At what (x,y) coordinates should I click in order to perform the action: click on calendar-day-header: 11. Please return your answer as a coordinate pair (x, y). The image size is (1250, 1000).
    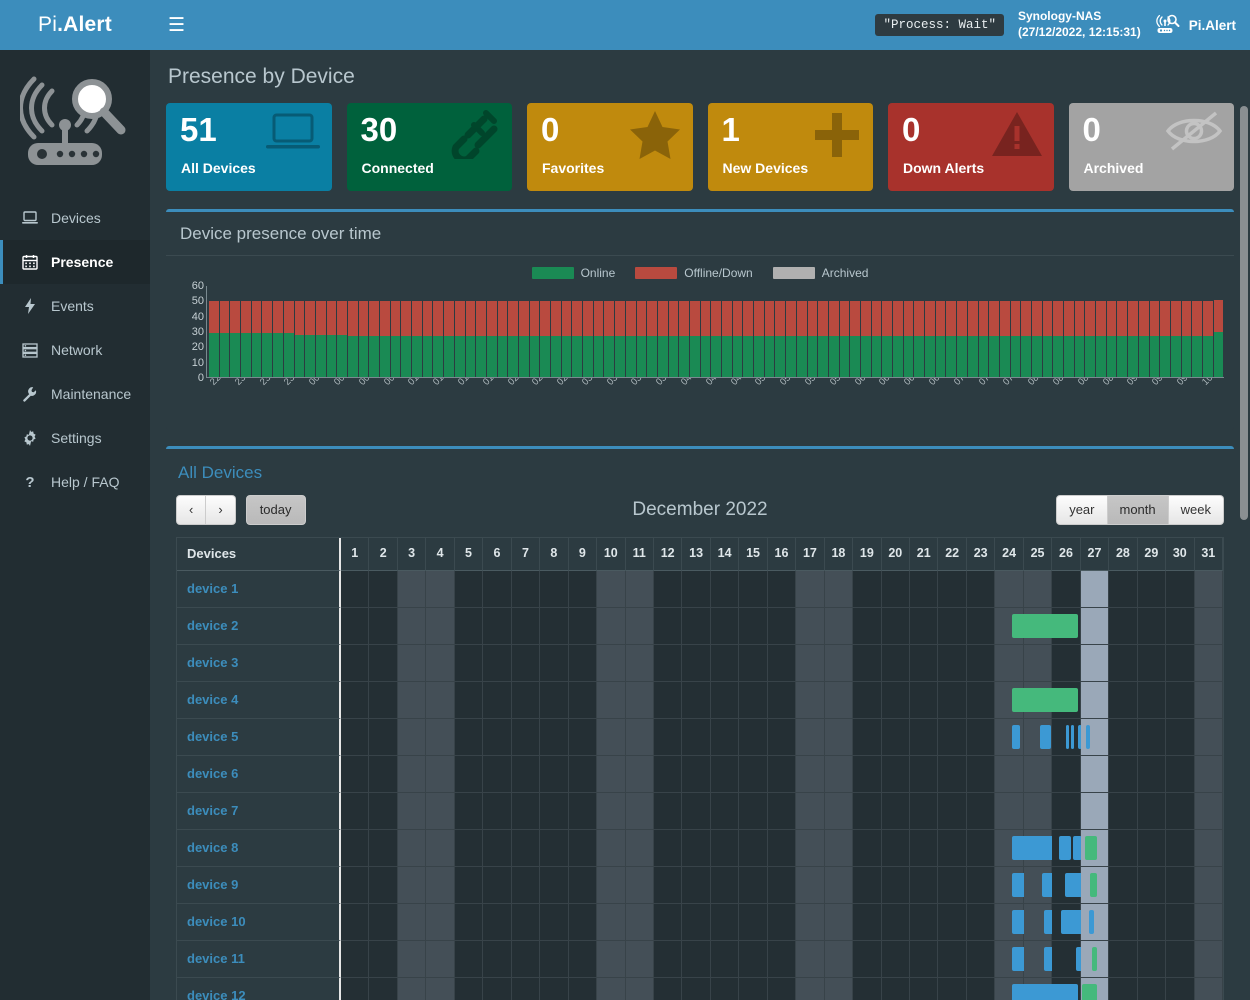
    Looking at the image, I should click on (639, 554).